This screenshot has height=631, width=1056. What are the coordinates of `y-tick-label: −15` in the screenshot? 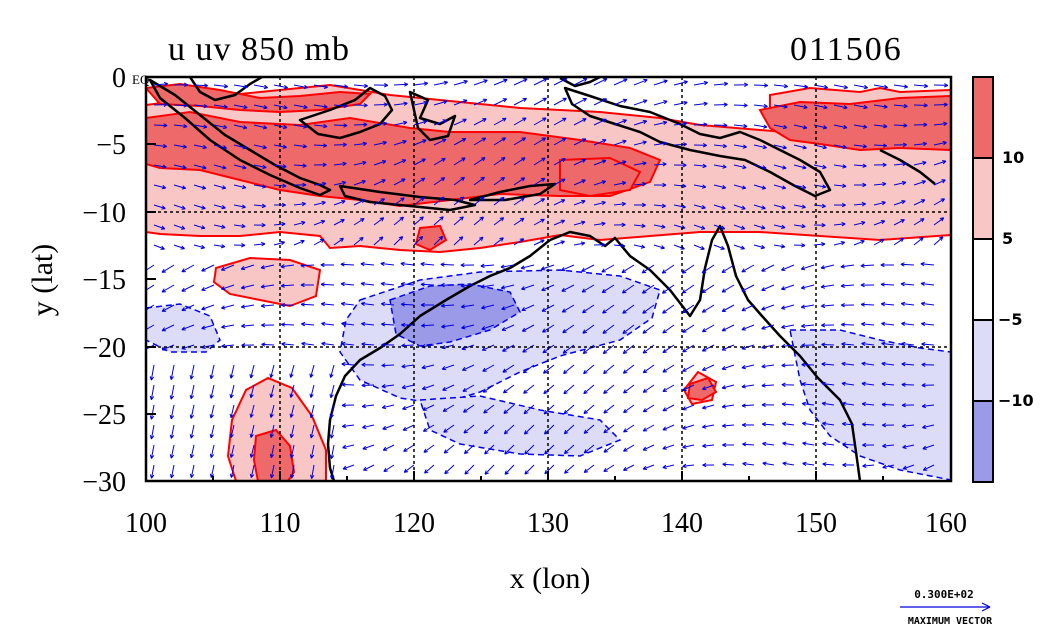 It's located at (104, 280).